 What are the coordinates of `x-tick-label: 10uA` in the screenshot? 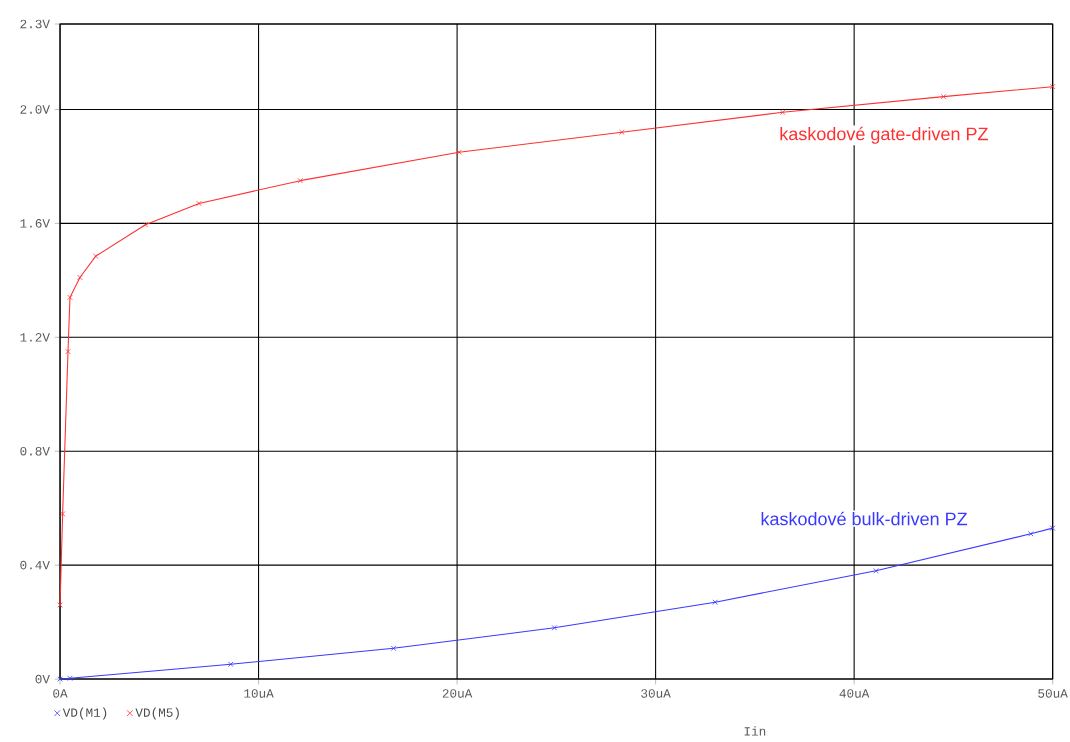 It's located at (259, 693).